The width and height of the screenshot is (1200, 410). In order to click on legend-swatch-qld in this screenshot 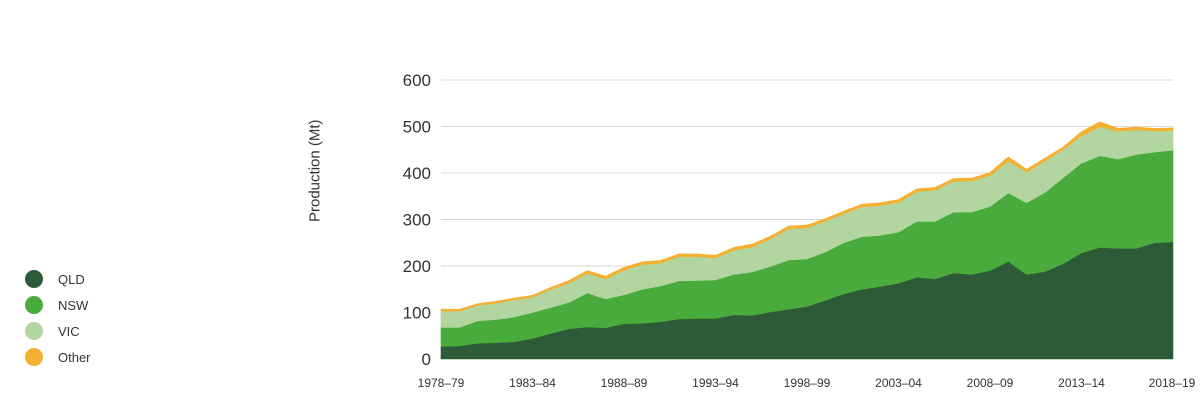, I will do `click(34, 279)`.